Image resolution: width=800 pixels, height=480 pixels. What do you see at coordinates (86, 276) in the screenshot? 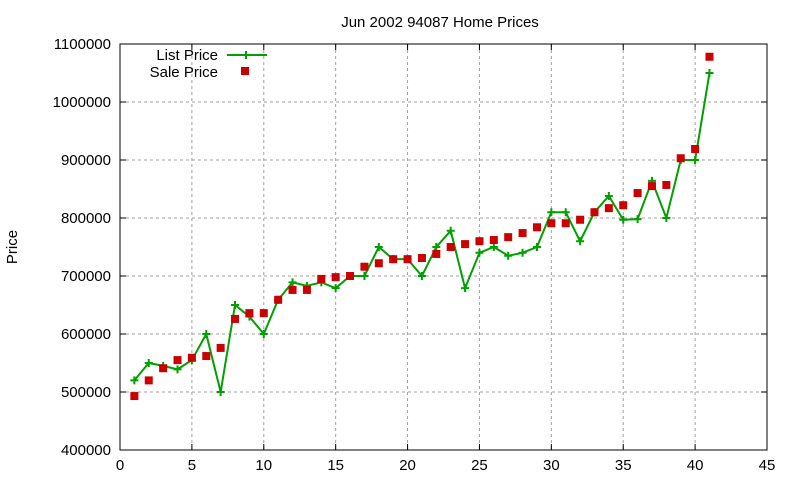
I see `y-tick-label: 700000` at bounding box center [86, 276].